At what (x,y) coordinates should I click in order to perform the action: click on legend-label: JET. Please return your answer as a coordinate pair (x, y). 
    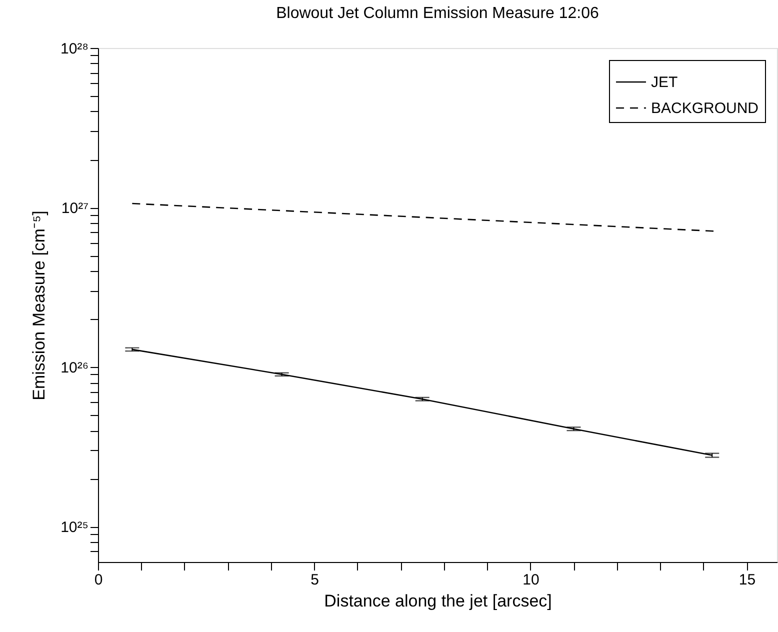
    Looking at the image, I should click on (664, 82).